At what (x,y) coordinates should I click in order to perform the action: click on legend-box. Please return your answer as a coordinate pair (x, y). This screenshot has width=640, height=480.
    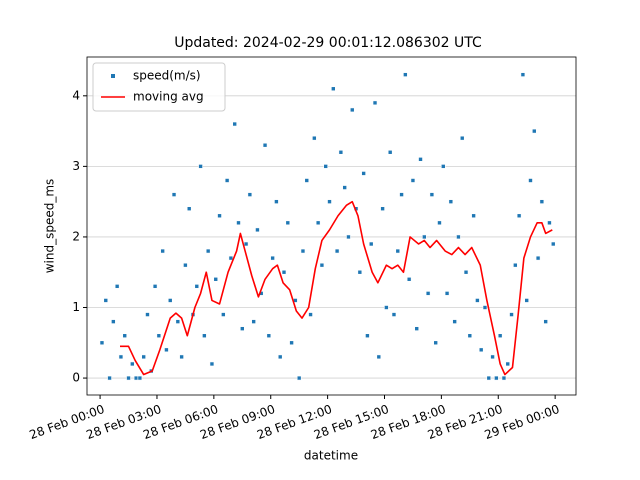
    Looking at the image, I should click on (159, 87).